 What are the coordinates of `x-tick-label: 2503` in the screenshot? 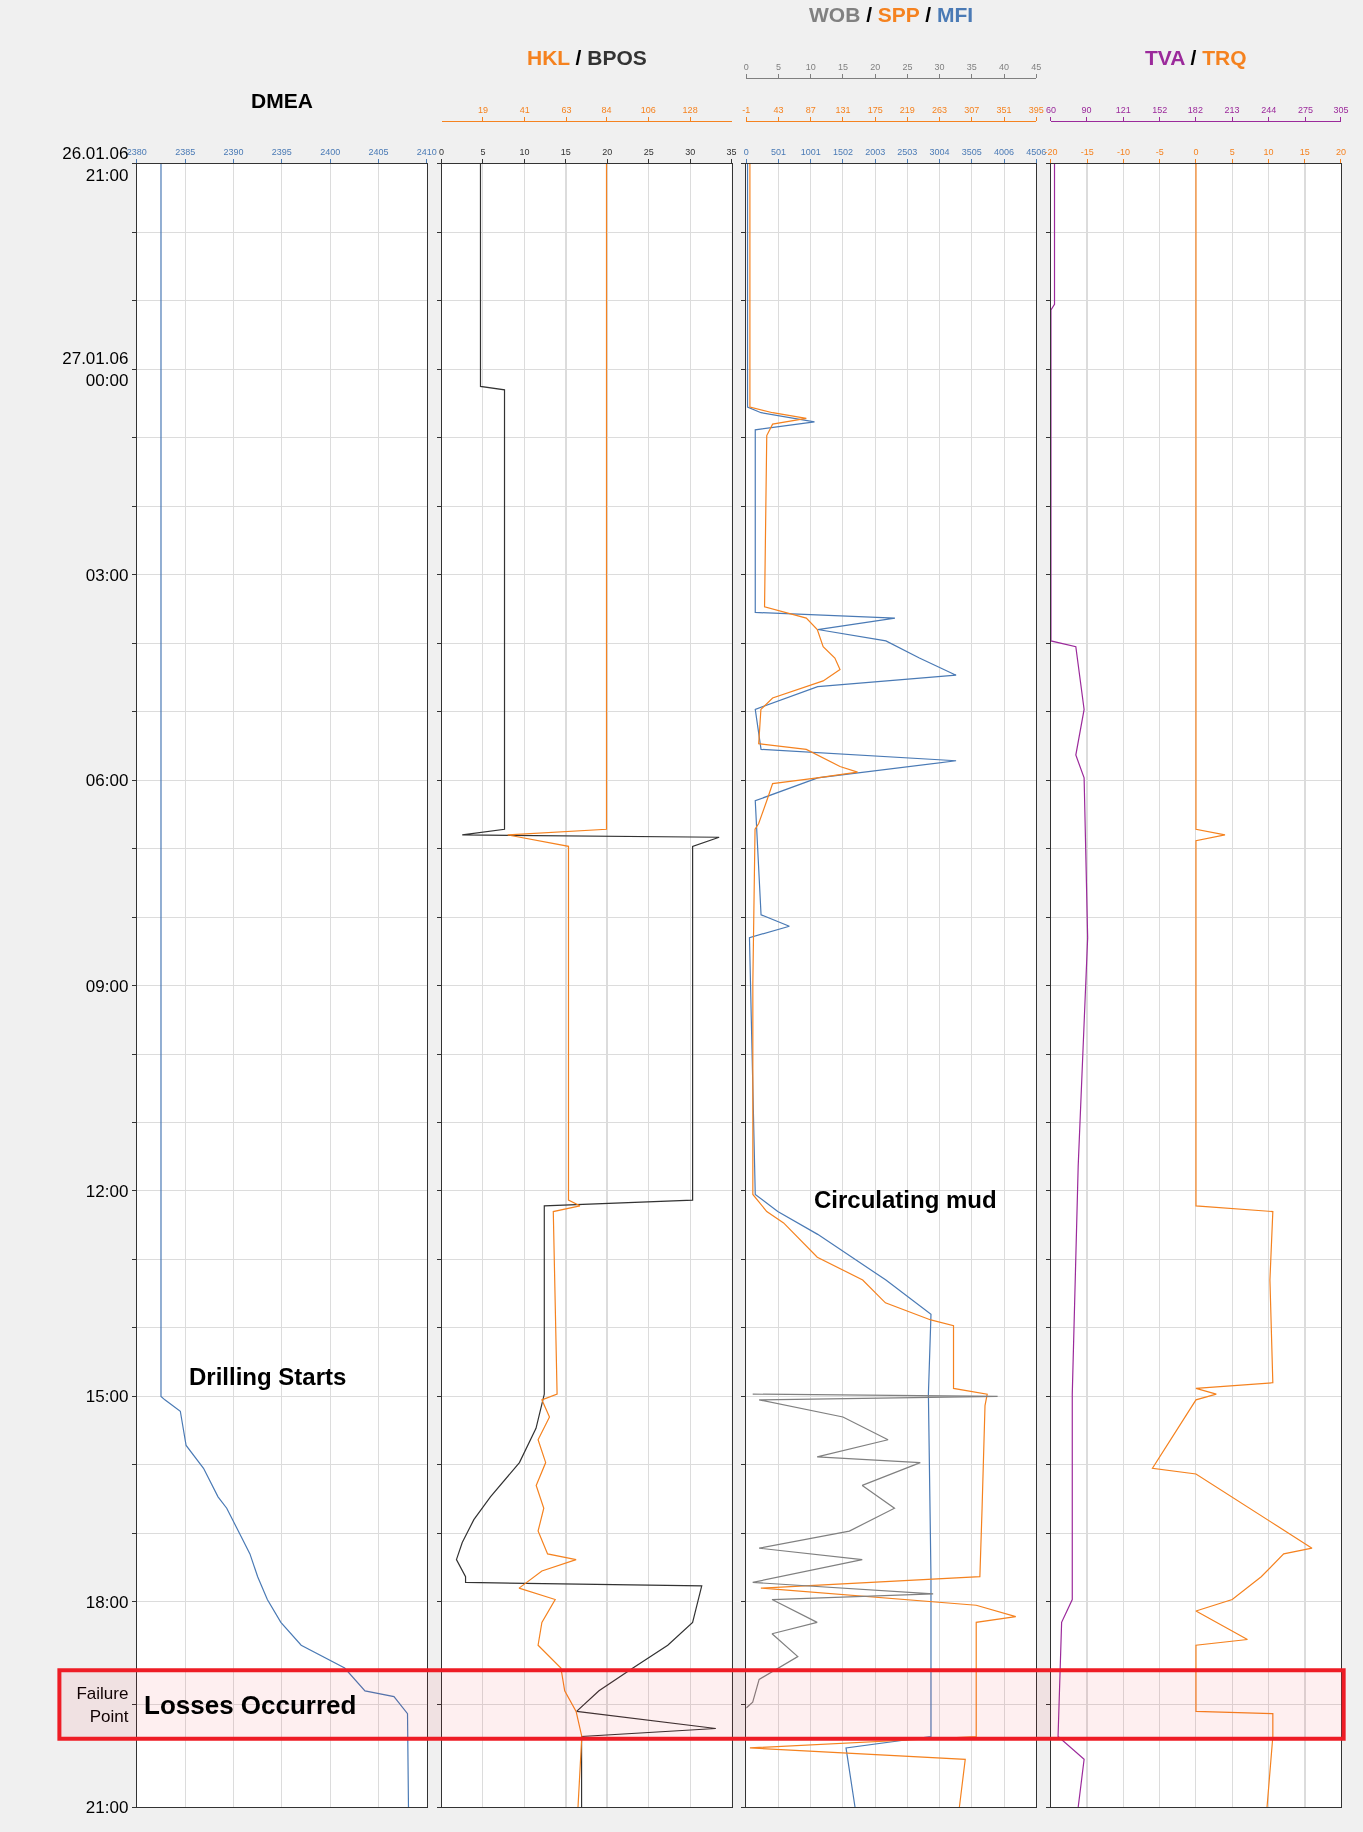 It's located at (907, 152).